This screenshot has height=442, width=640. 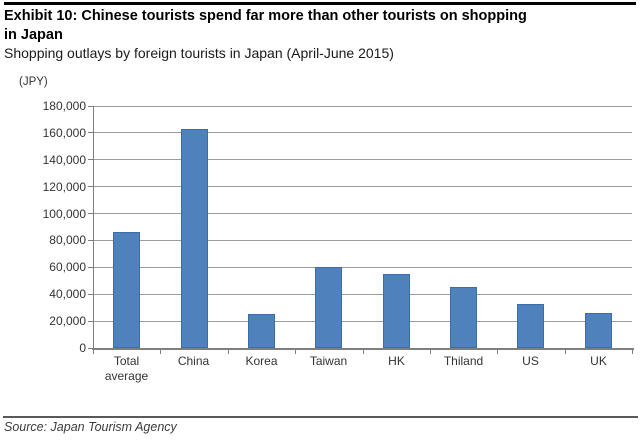 I want to click on top-divider, so click(x=320, y=3).